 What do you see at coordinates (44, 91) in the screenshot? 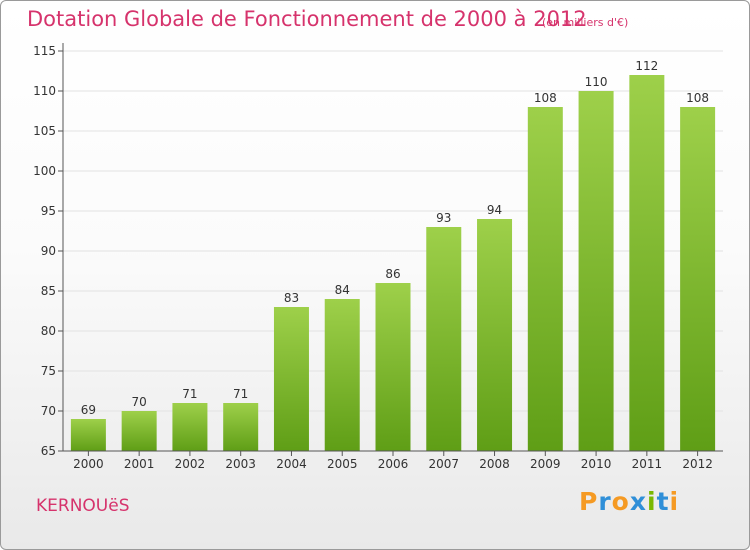
I see `y-tick-label: 110` at bounding box center [44, 91].